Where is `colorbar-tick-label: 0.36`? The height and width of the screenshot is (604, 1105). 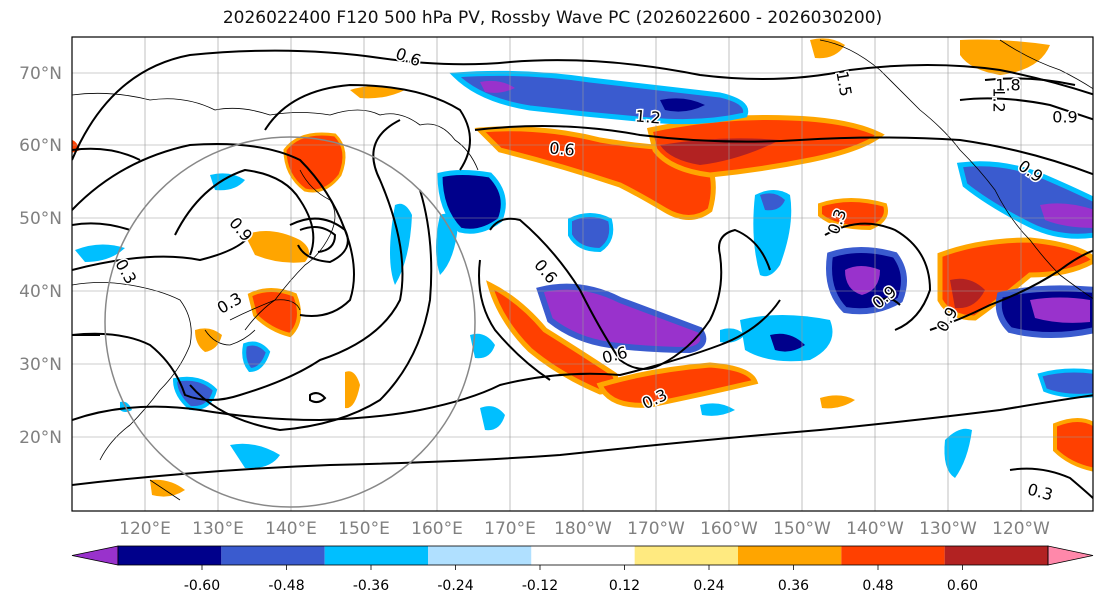
colorbar-tick-label: 0.36 is located at coordinates (793, 586).